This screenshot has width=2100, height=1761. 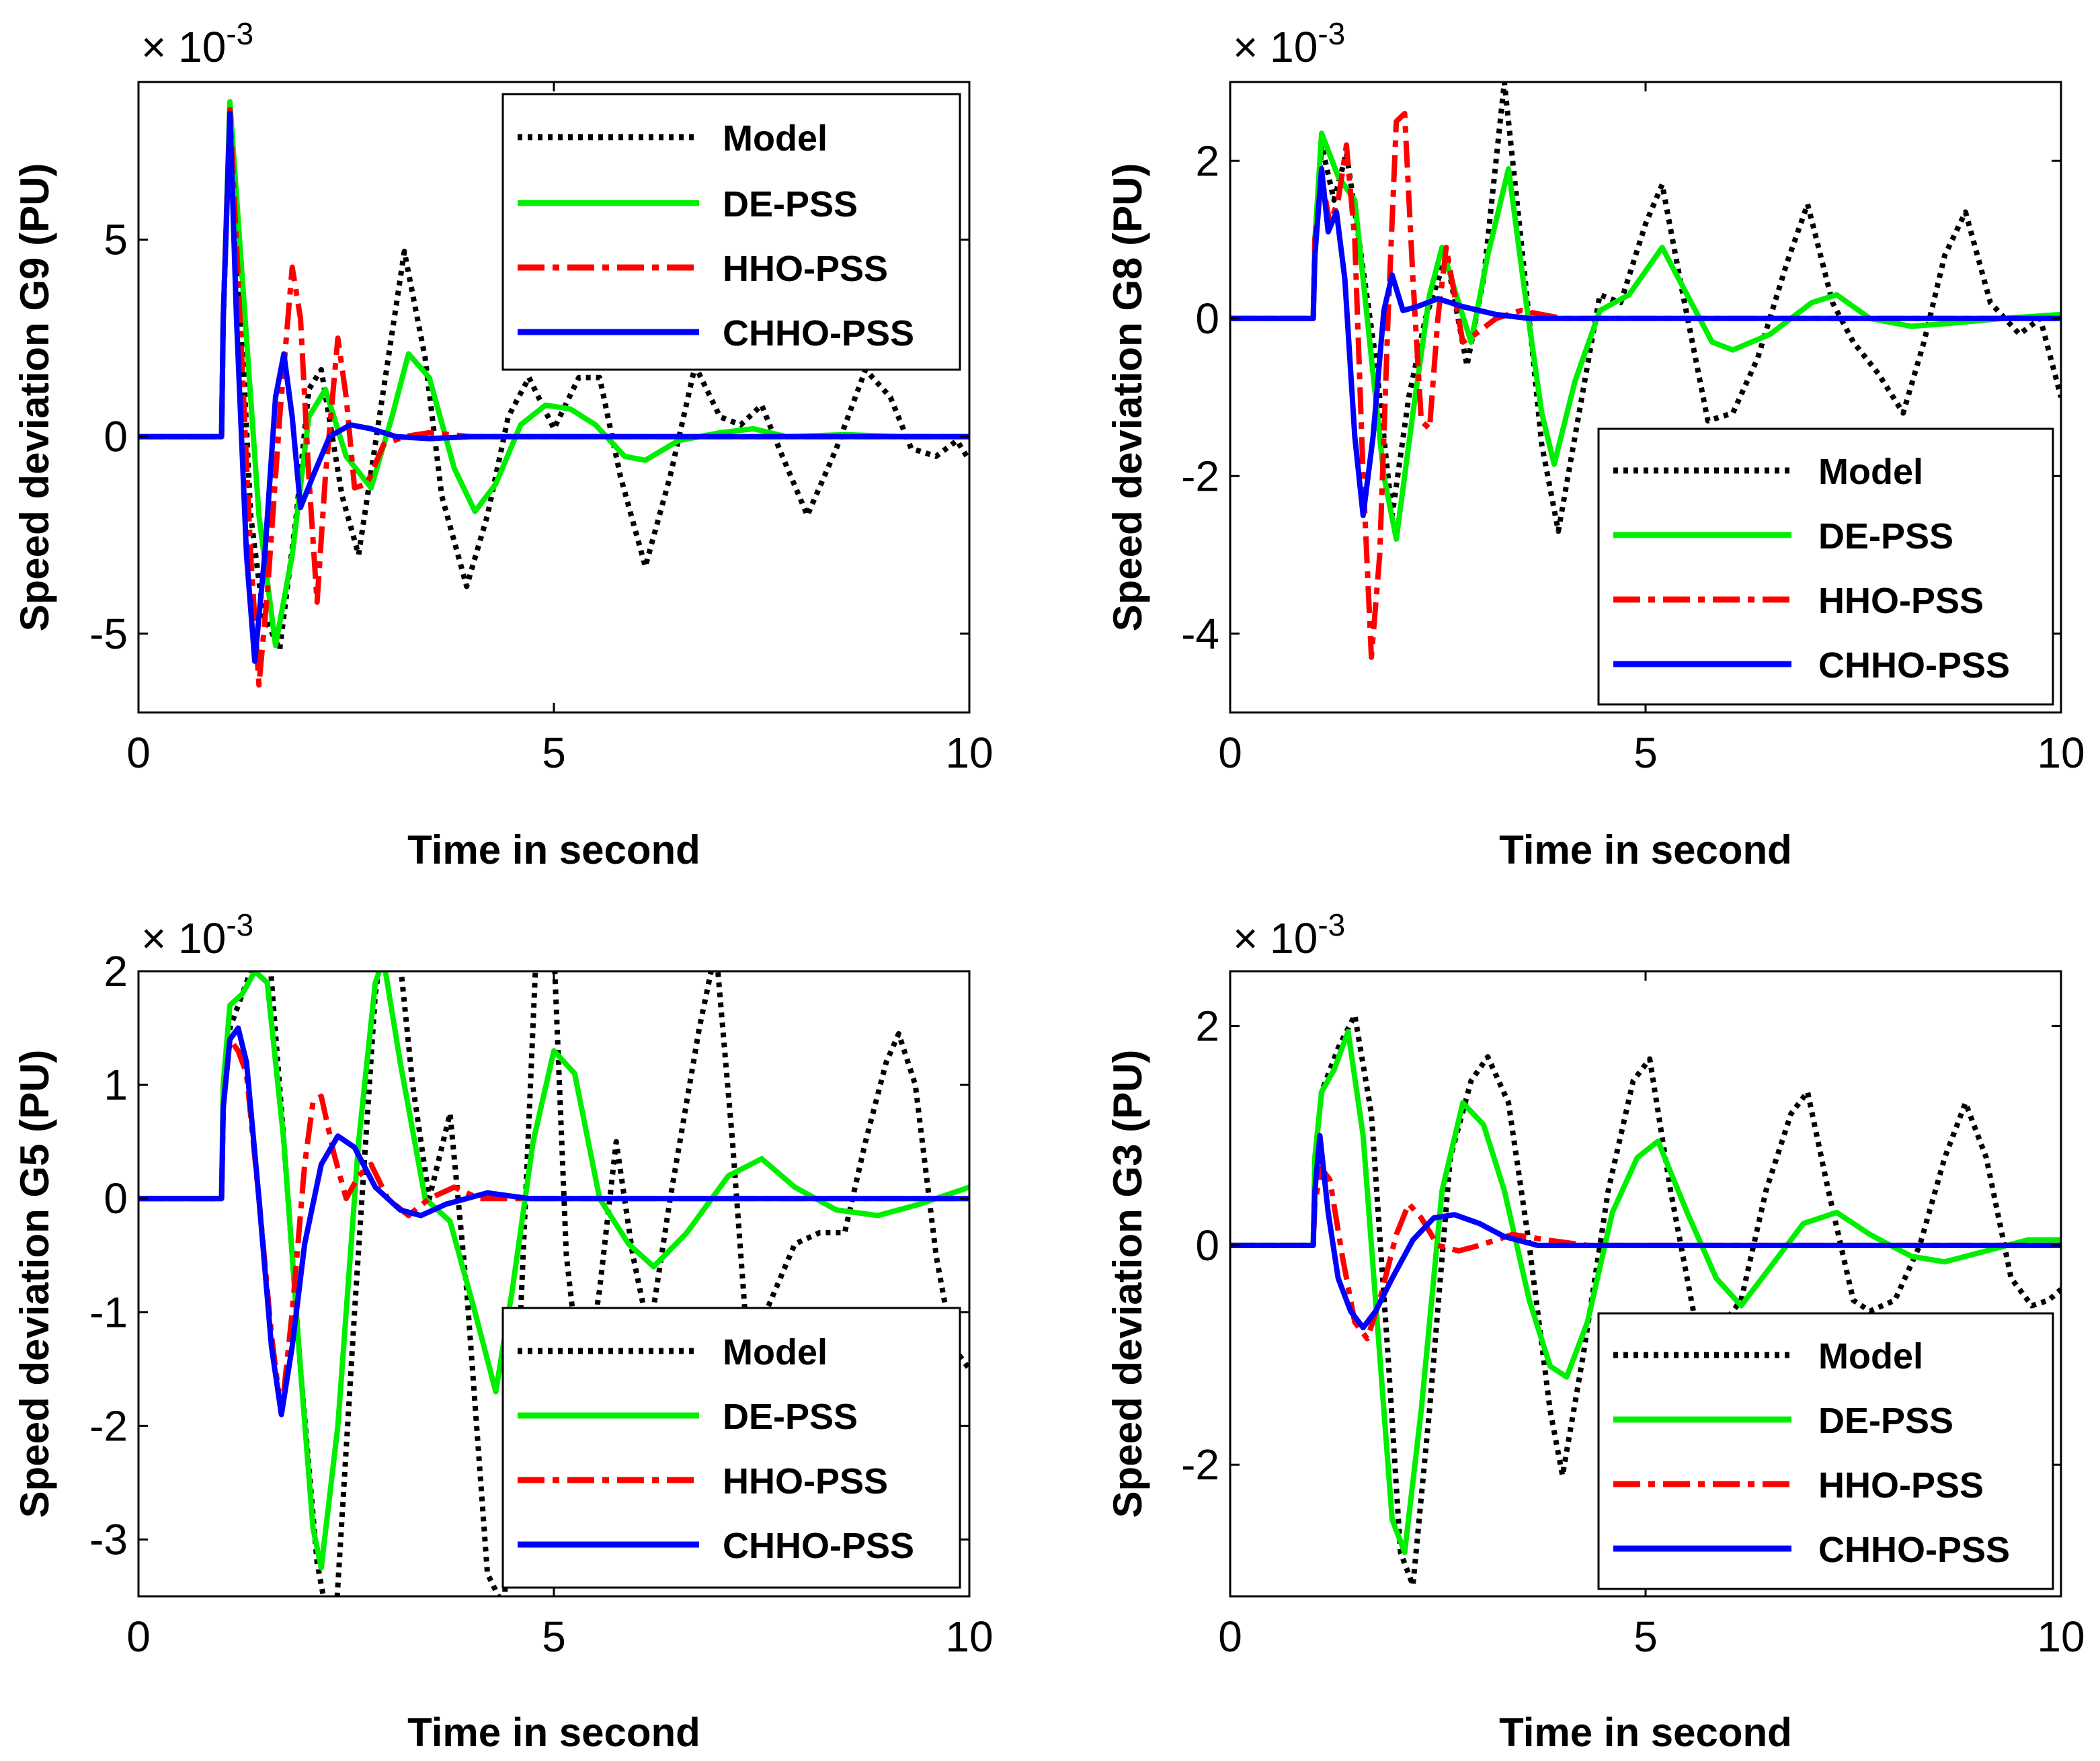 I want to click on y-axis-title: Speed deviation G8 (PU), so click(x=1127, y=397).